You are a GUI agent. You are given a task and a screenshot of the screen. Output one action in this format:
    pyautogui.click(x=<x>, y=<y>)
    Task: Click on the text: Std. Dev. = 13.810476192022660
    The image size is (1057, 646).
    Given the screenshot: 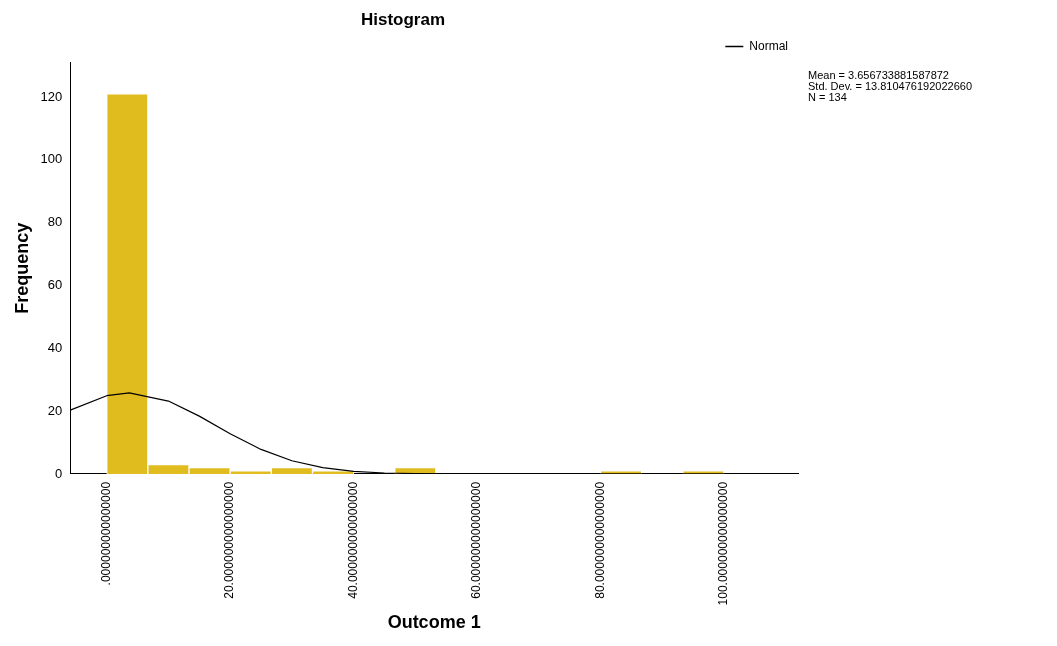 What is the action you would take?
    pyautogui.click(x=890, y=85)
    